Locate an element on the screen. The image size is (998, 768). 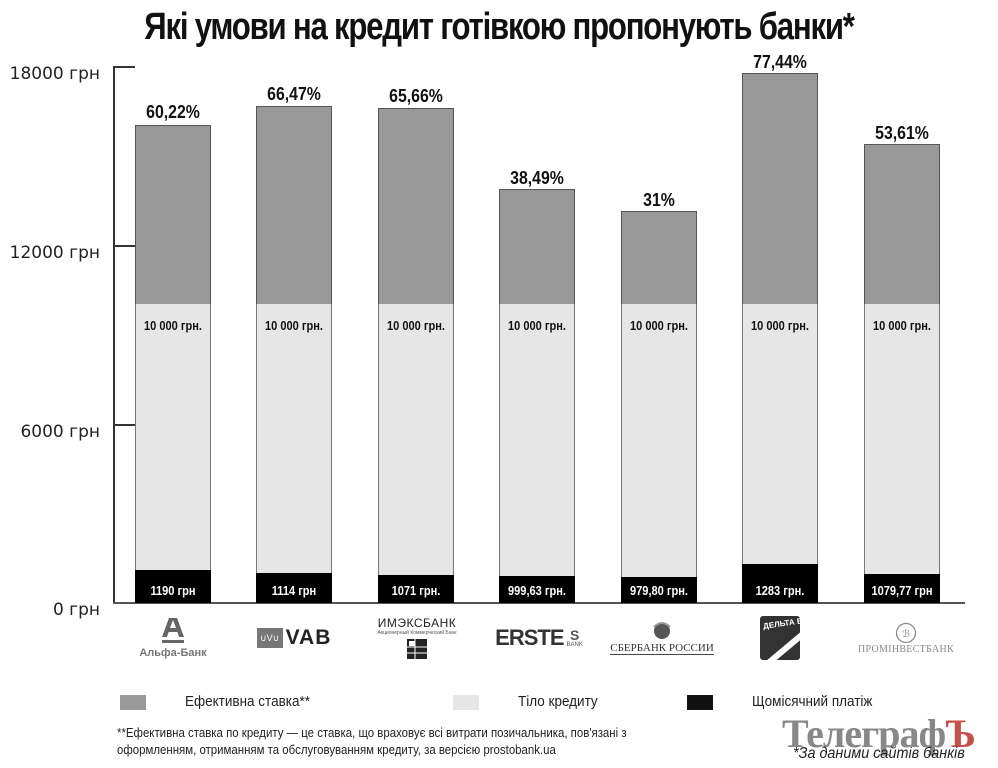
payment-label: 1071 грн. is located at coordinates (416, 590).